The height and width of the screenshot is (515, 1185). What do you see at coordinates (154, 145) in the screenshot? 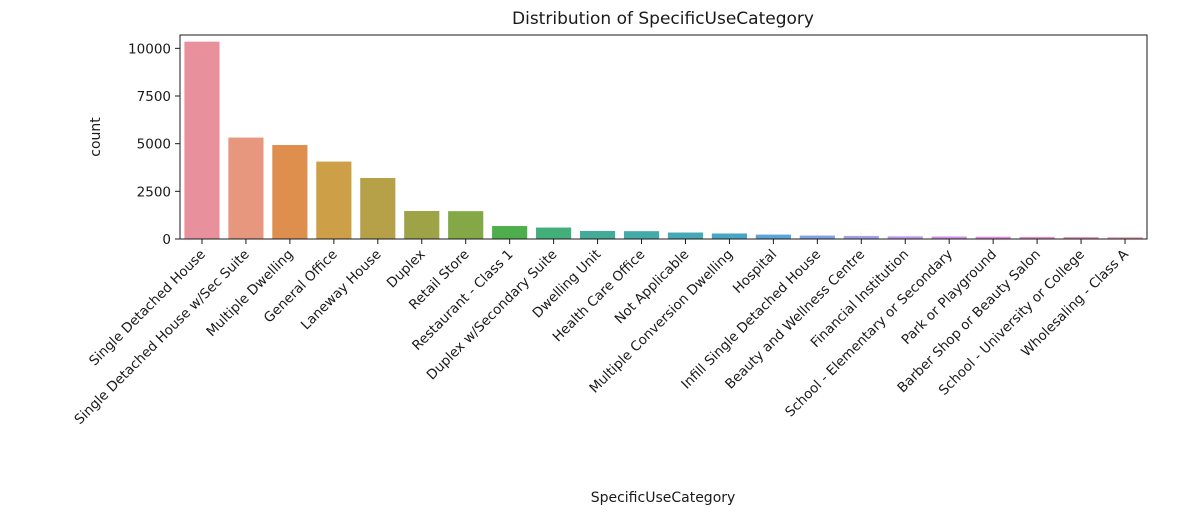
I see `y-tick-label: 5000` at bounding box center [154, 145].